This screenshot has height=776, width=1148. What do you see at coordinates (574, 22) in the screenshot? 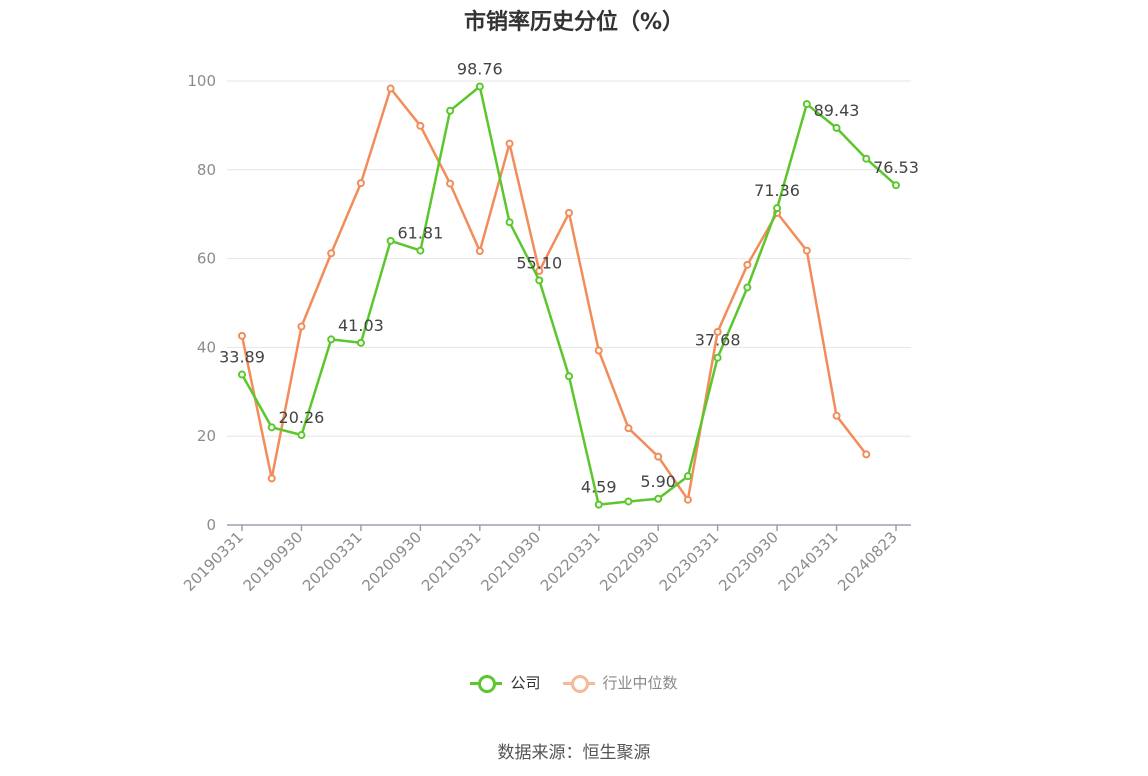
I see `chart-title: 市销率历史分位（%）` at bounding box center [574, 22].